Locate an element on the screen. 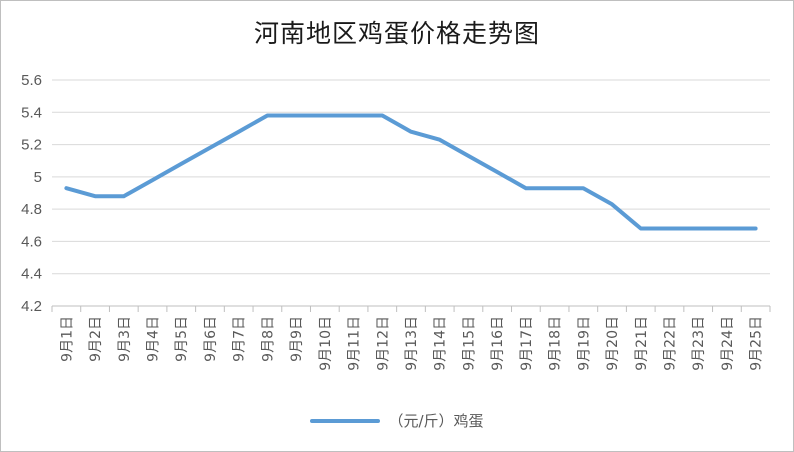 The height and width of the screenshot is (452, 794). x-tick-label: 9月3日 is located at coordinates (125, 339).